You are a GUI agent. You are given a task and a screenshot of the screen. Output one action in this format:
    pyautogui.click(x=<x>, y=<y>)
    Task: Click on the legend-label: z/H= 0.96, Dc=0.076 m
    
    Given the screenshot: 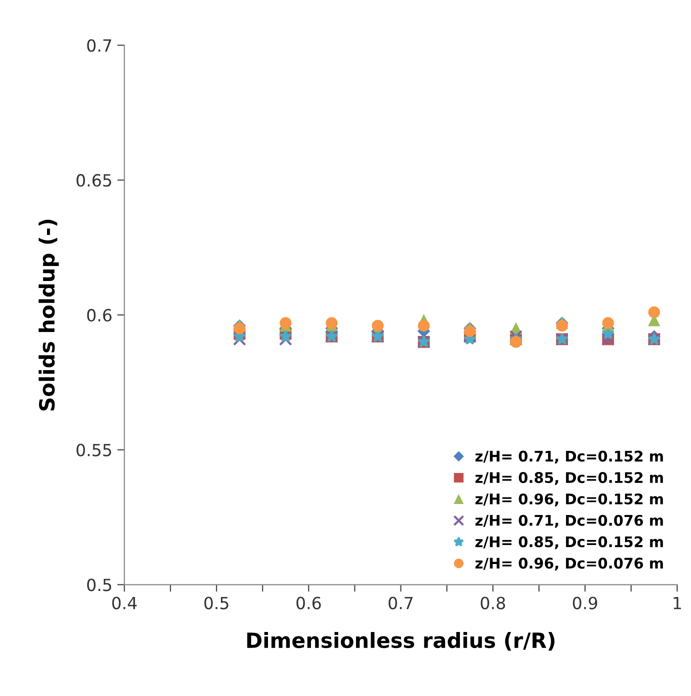 What is the action you would take?
    pyautogui.click(x=569, y=564)
    